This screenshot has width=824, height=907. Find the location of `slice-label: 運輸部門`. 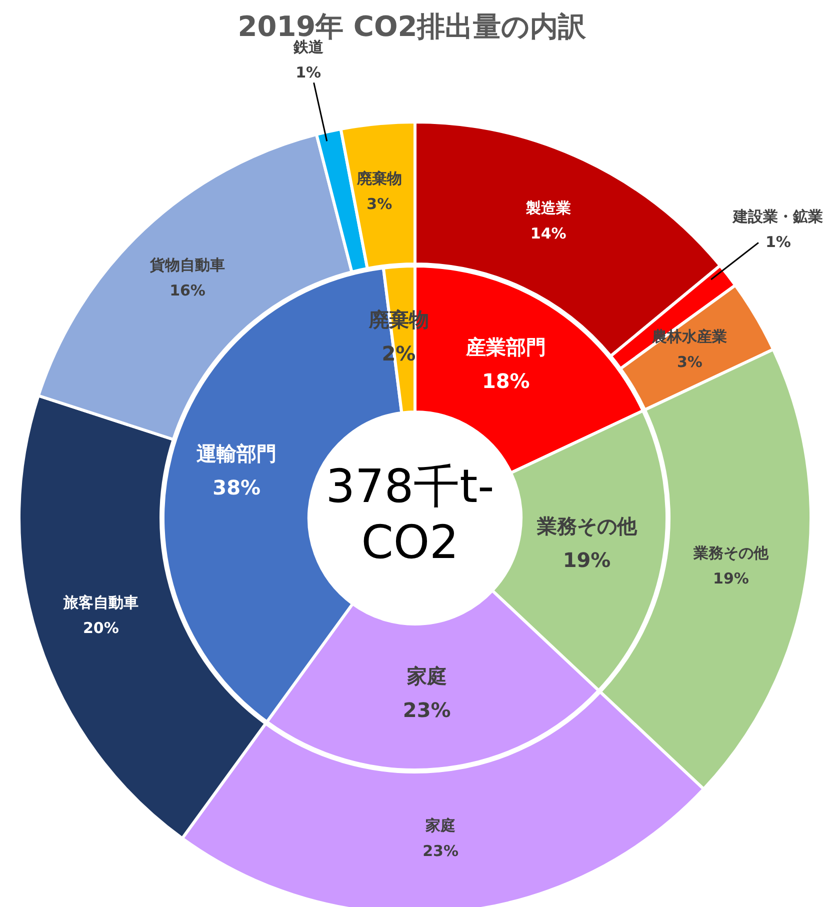

slice-label: 運輸部門 is located at coordinates (236, 453).